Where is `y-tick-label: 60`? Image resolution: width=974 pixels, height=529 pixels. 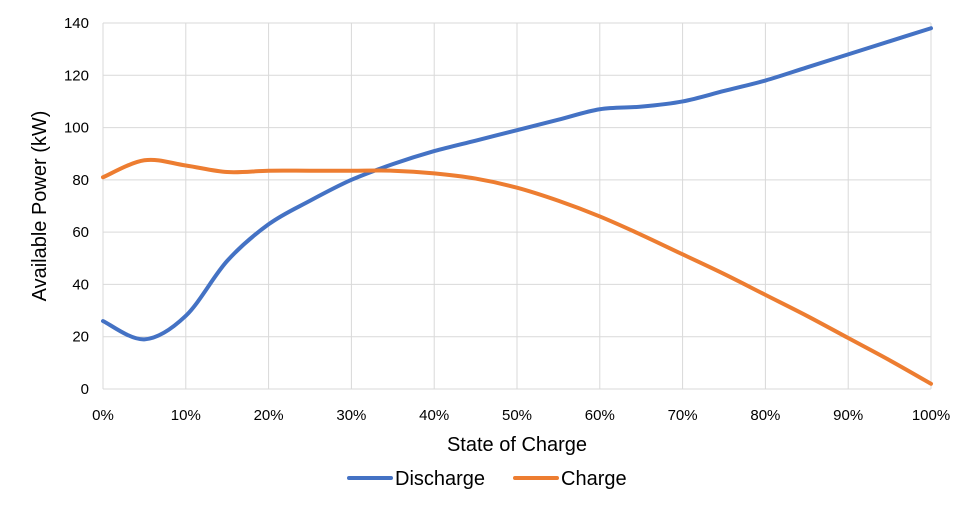
y-tick-label: 60 is located at coordinates (80, 232).